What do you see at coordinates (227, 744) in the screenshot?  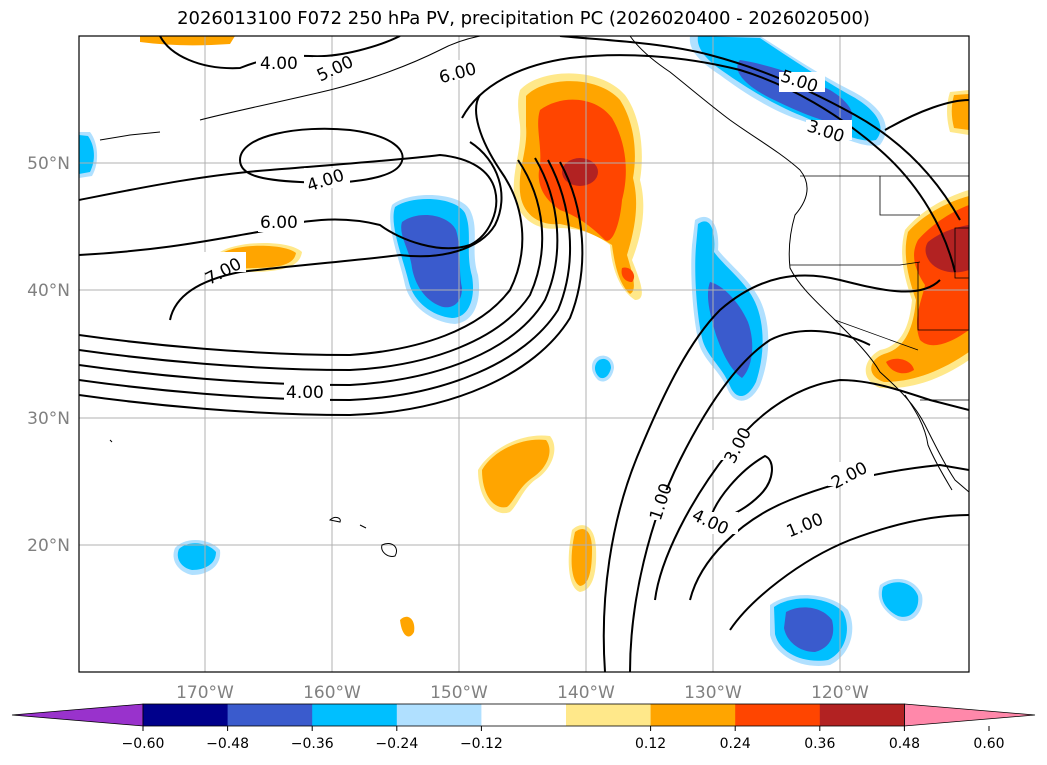 I see `colorbar-tick-label: −0.48` at bounding box center [227, 744].